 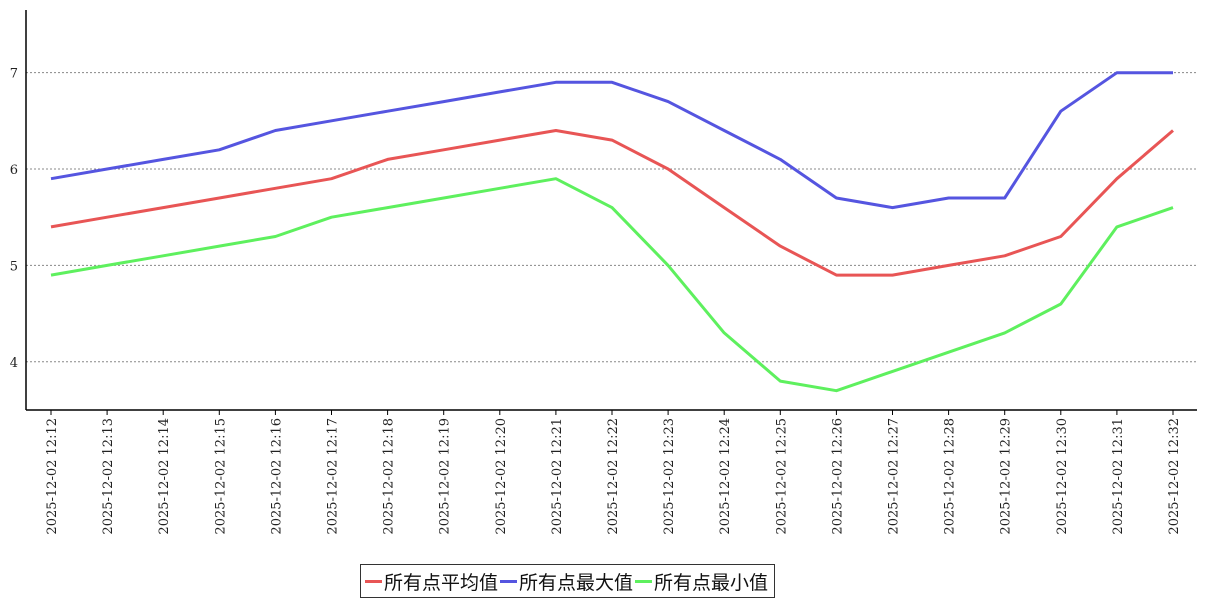 What do you see at coordinates (445, 476) in the screenshot?
I see `x-tick-label: 2025-12-02 12:19` at bounding box center [445, 476].